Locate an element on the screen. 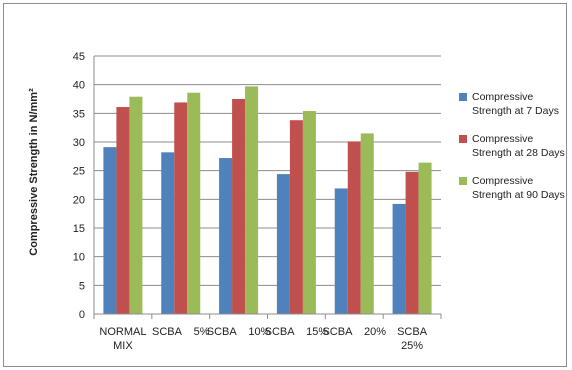  y-tick-label: 45 is located at coordinates (79, 57).